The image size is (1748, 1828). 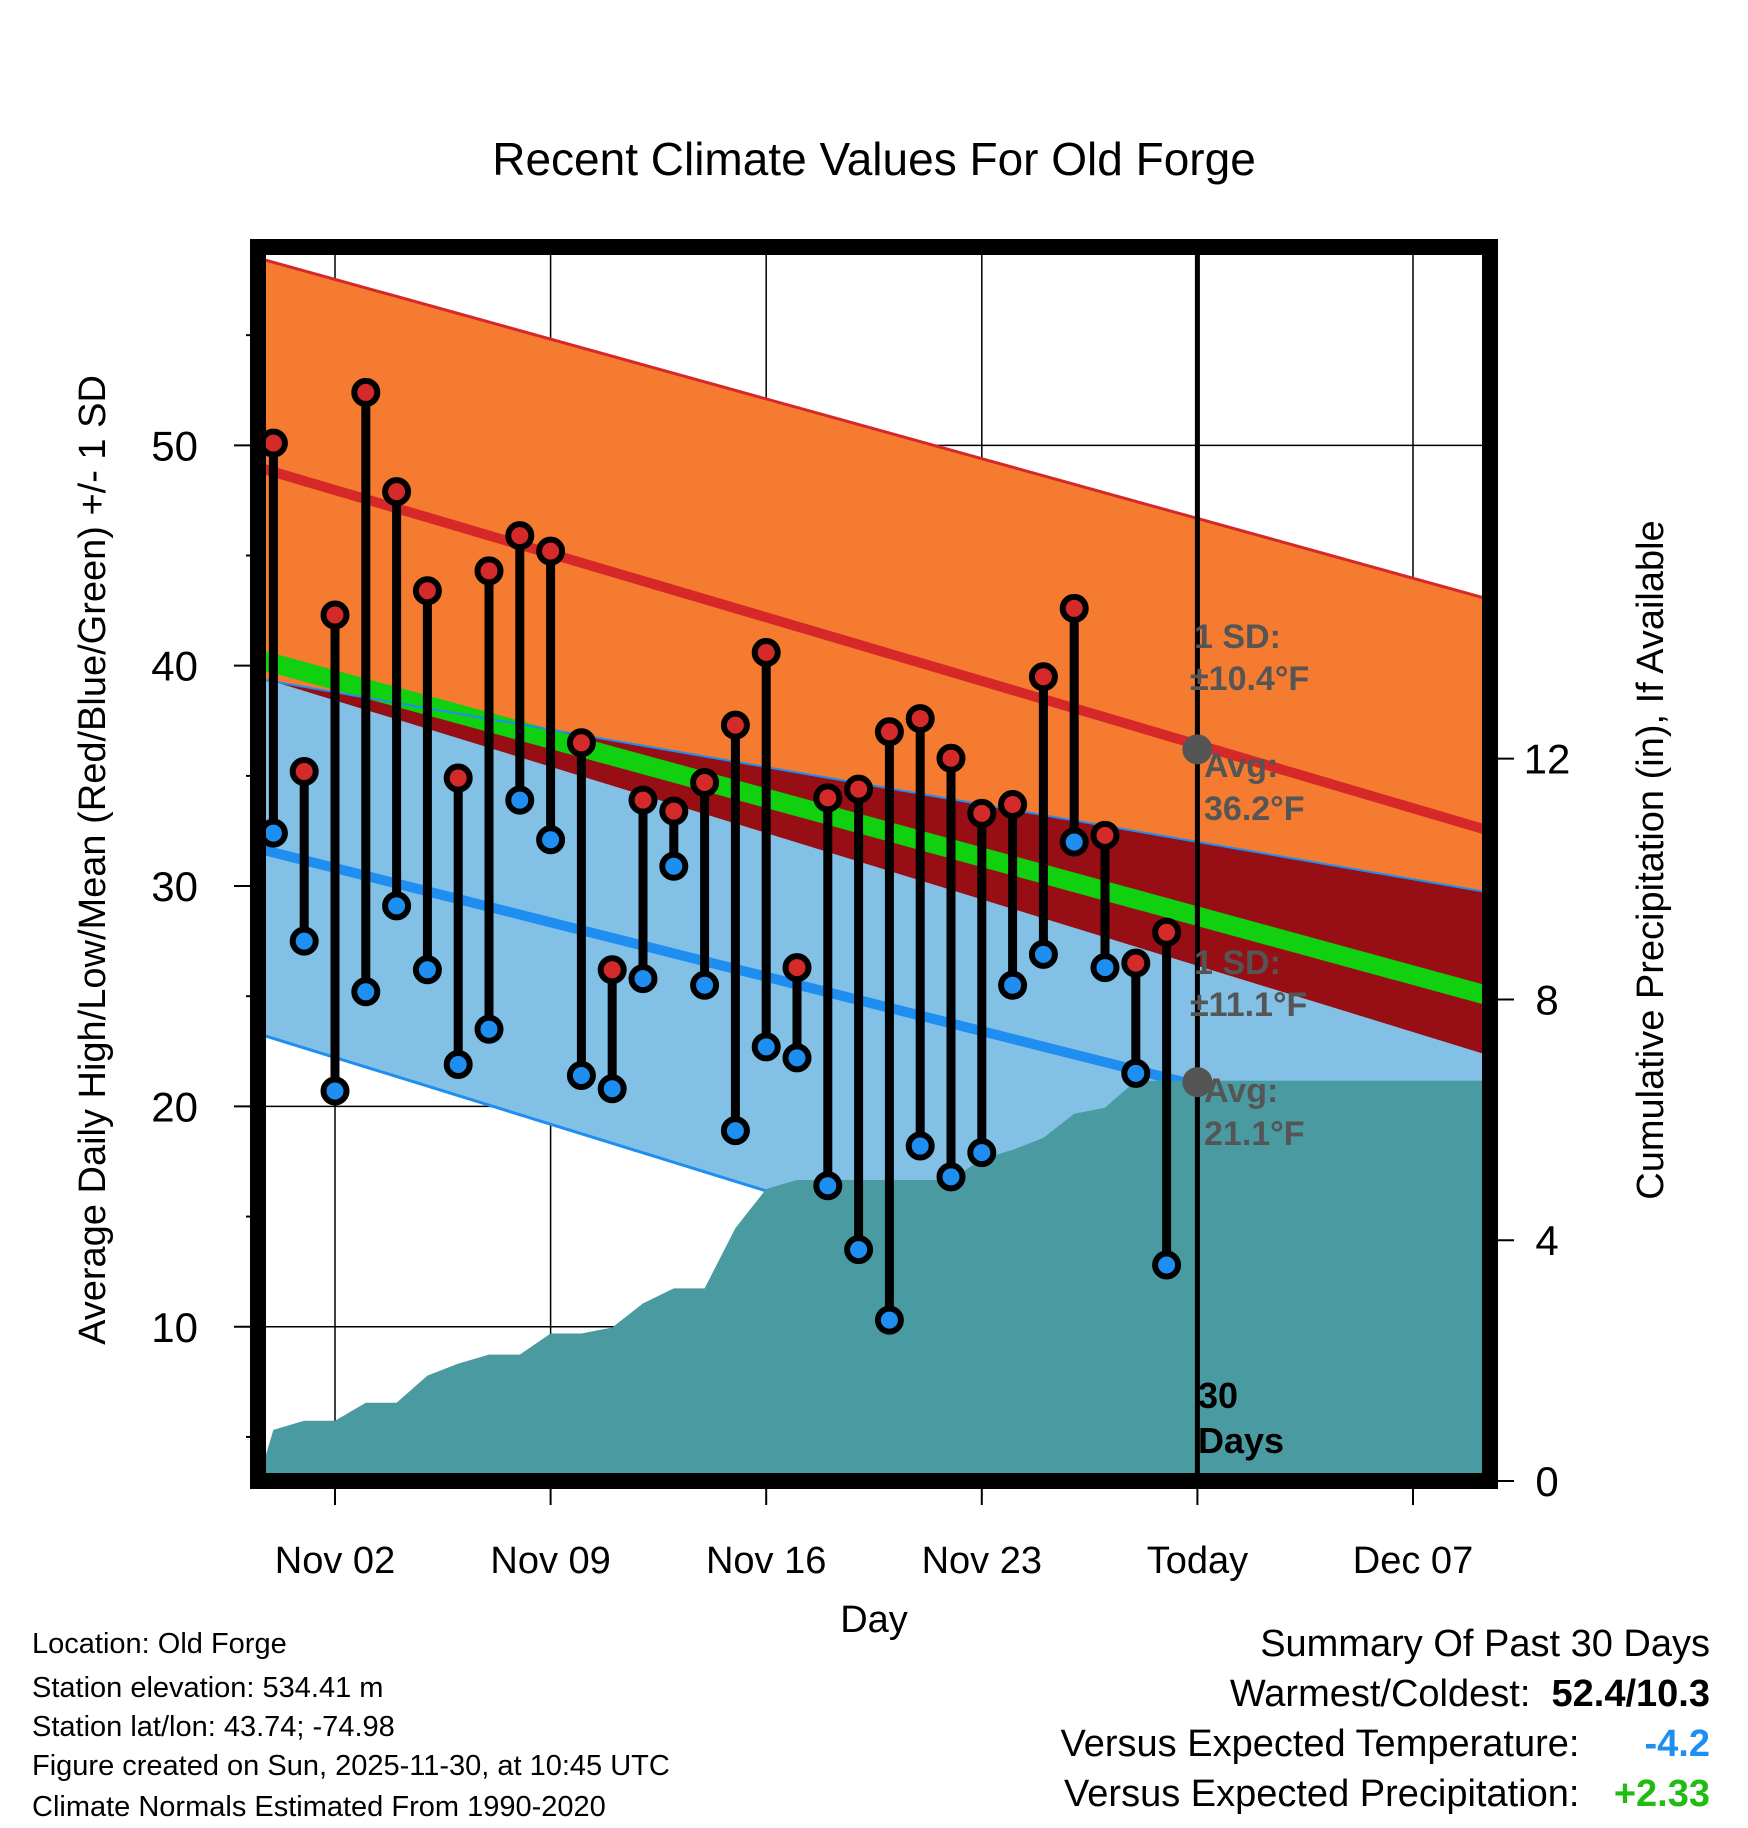 I want to click on high-avg-label: Avg:, so click(x=1241, y=766).